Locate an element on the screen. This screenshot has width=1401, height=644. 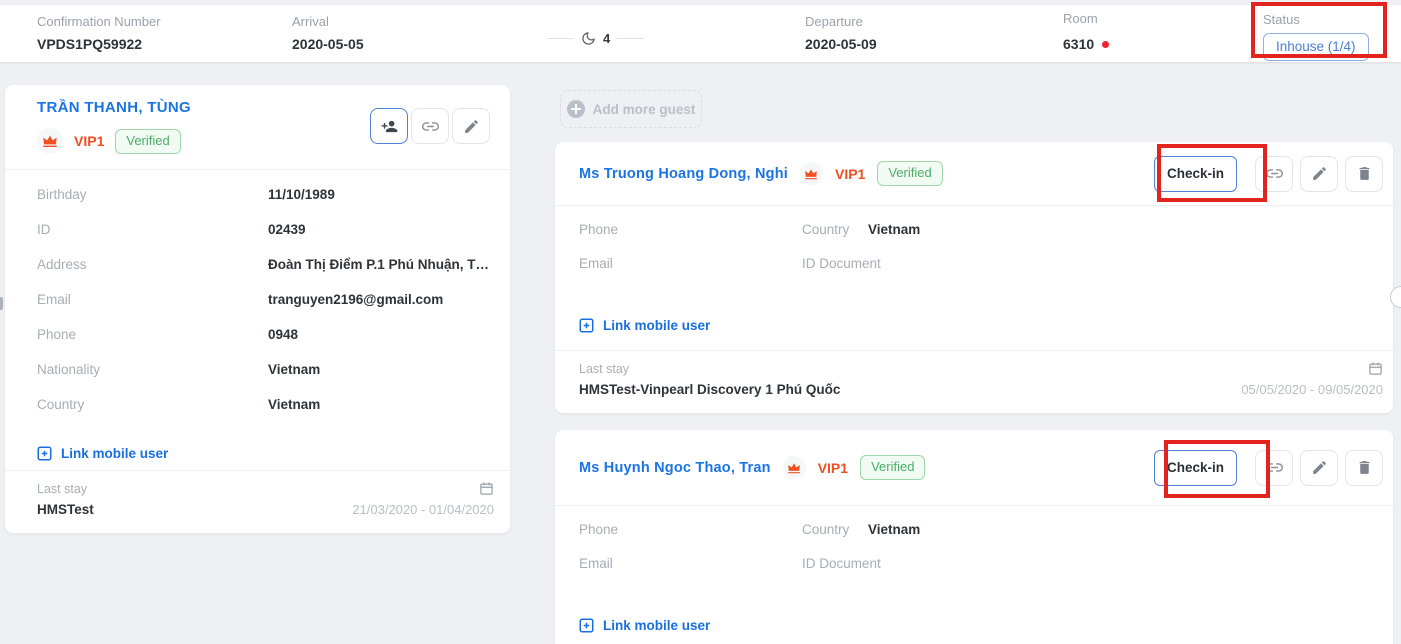
primary-guest-name: TRẦN THANH, TÙNG is located at coordinates (114, 107).